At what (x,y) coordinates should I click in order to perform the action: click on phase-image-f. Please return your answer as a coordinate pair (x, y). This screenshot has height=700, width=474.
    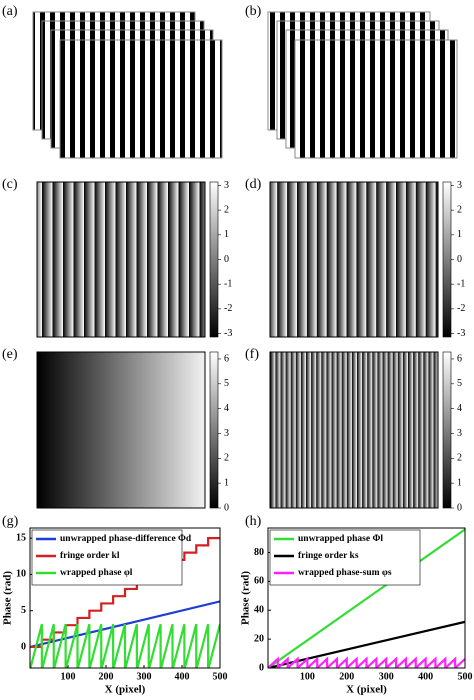
    Looking at the image, I should click on (354, 430).